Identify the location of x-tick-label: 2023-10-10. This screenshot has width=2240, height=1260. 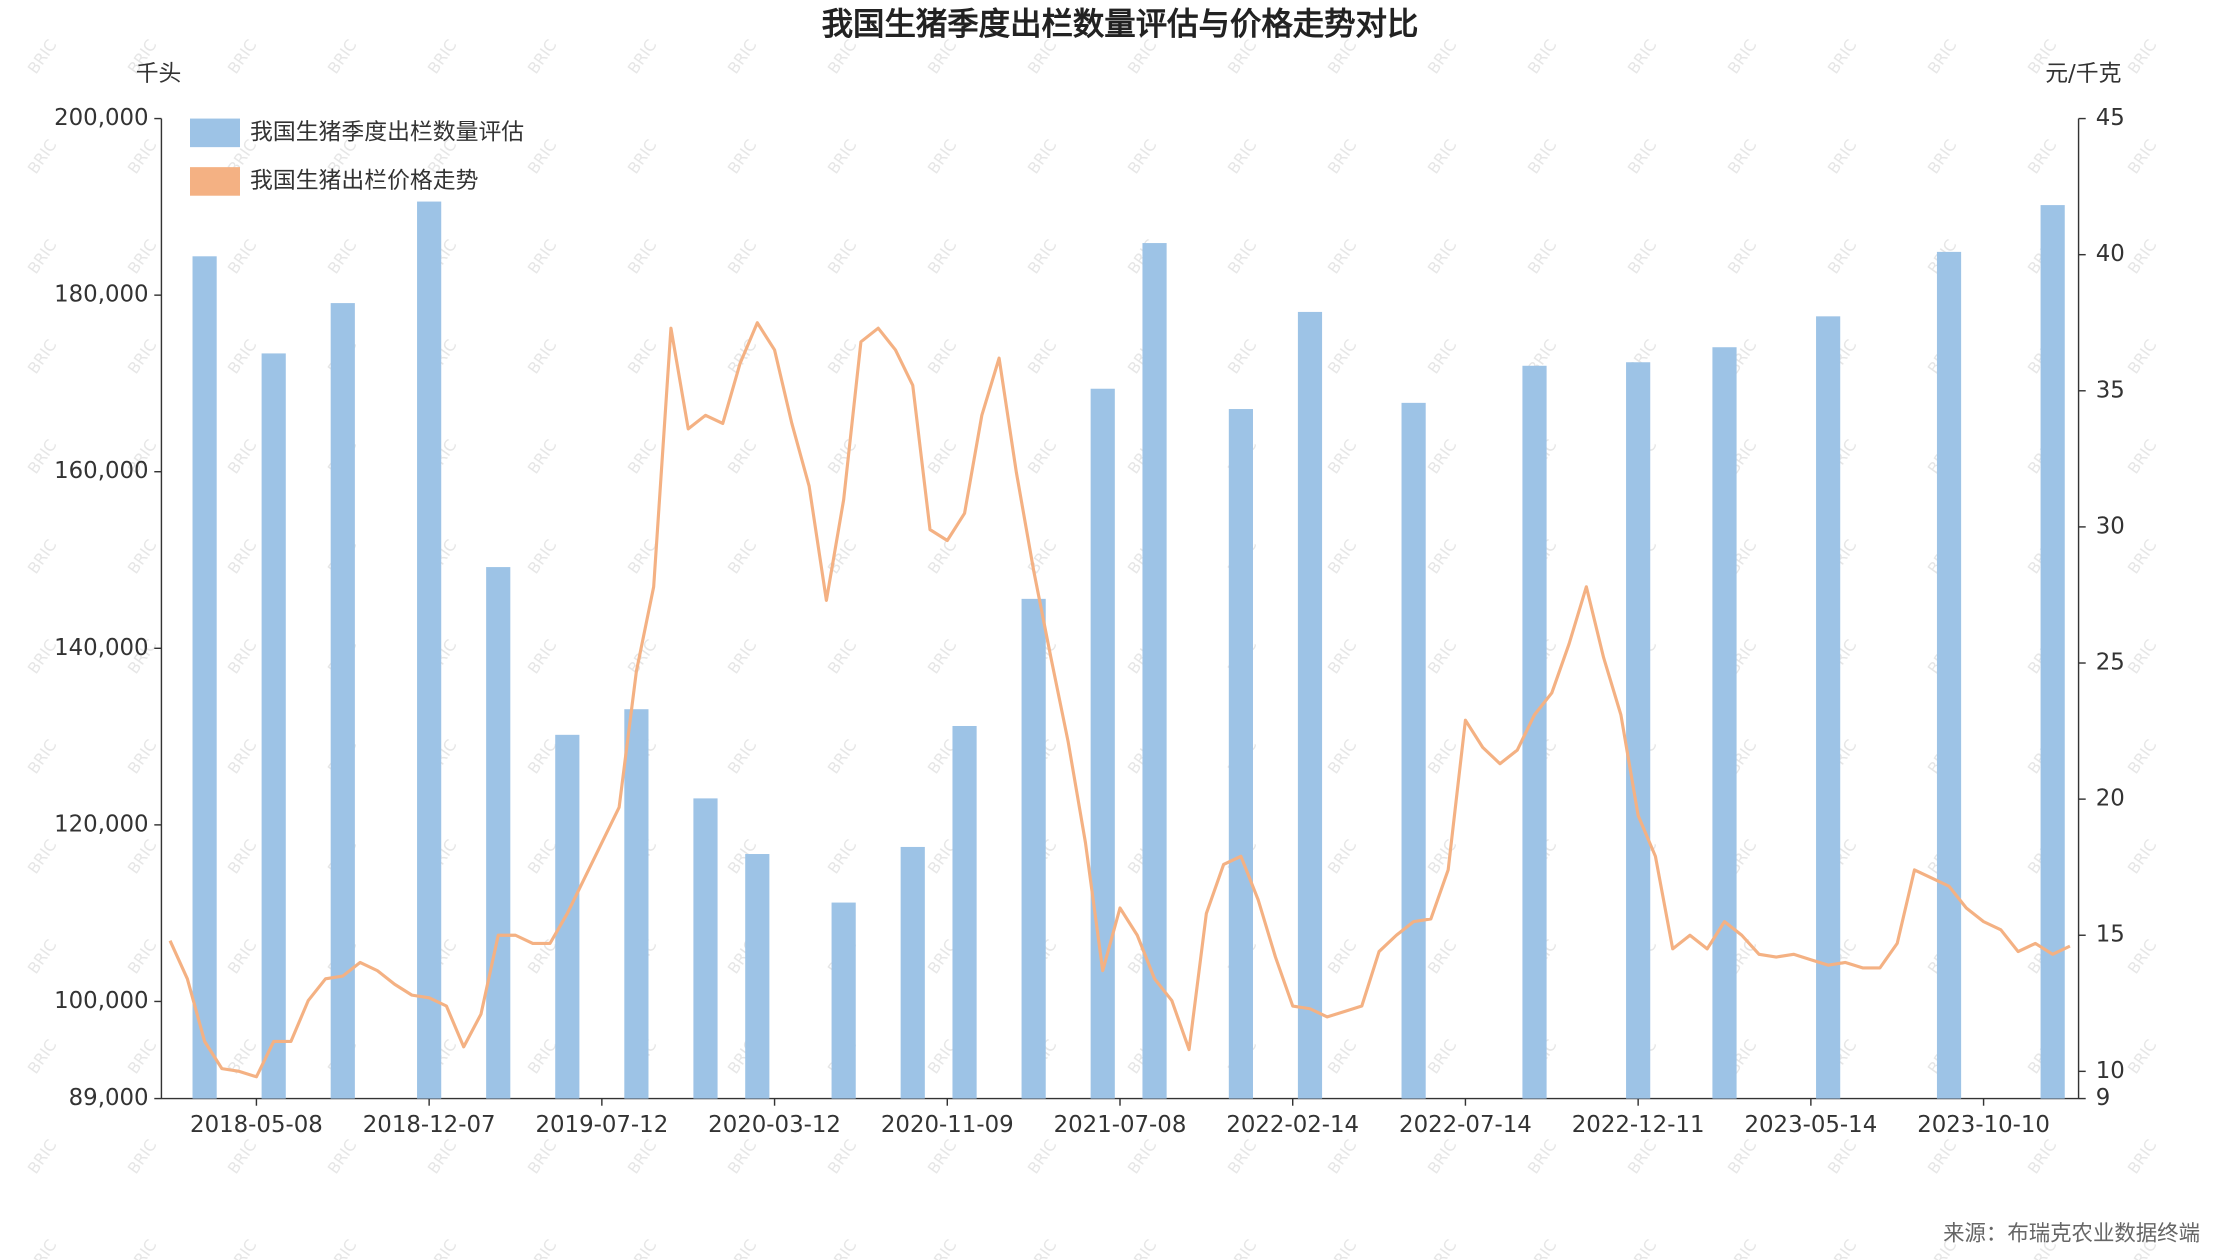
(1983, 1125).